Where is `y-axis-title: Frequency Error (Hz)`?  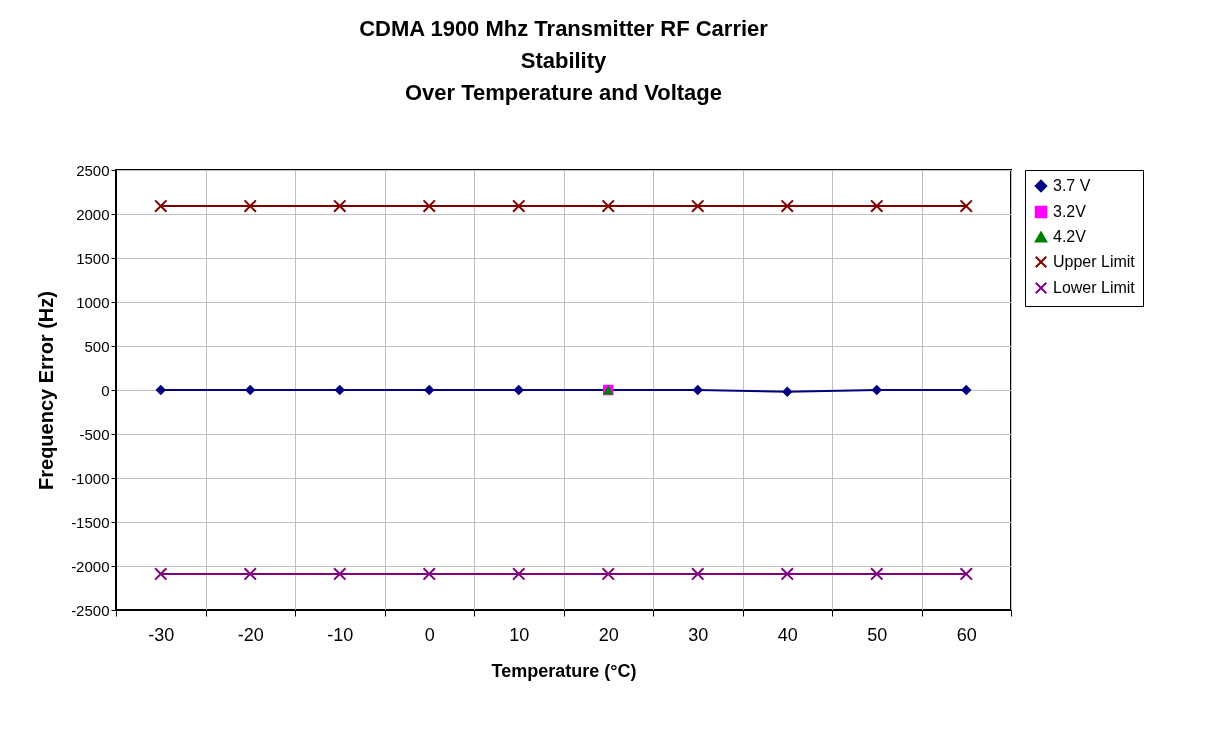
y-axis-title: Frequency Error (Hz) is located at coordinates (46, 390).